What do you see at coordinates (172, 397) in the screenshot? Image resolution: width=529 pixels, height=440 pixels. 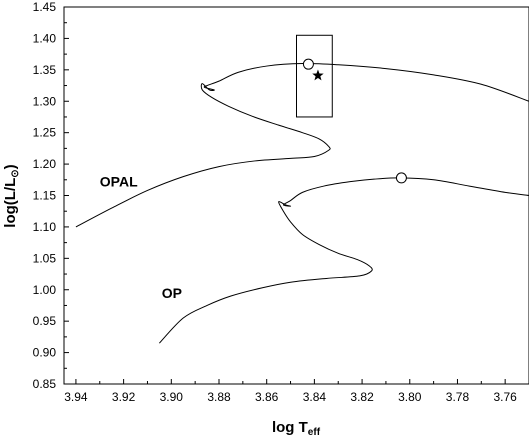 I see `x-tick-label: 3.90` at bounding box center [172, 397].